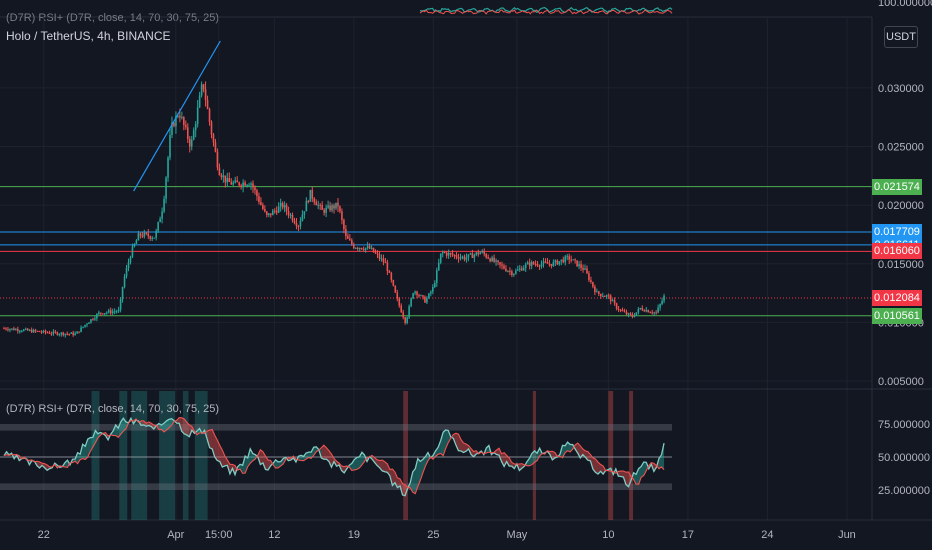  Describe the element at coordinates (904, 425) in the screenshot. I see `rsi-tick-label: 75.000000` at that location.